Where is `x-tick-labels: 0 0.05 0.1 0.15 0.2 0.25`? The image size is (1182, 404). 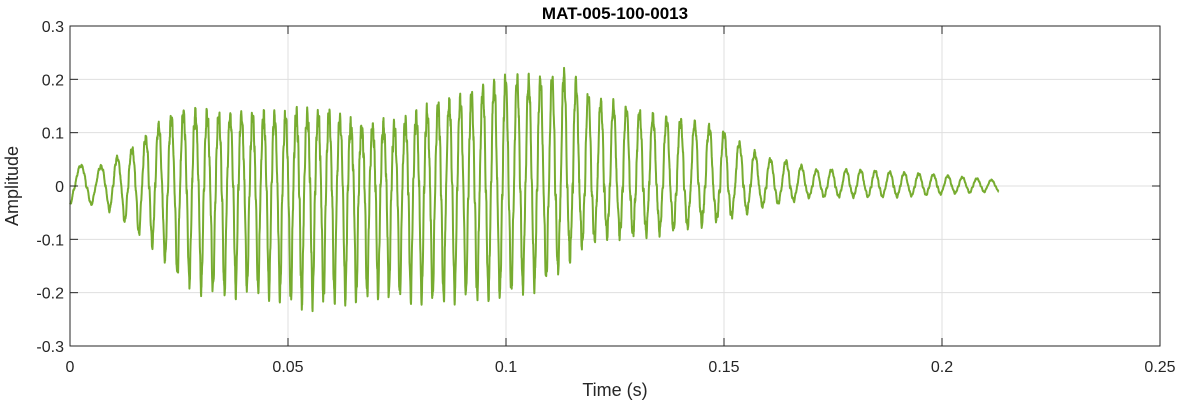 x-tick-labels: 0 0.05 0.1 0.15 0.2 0.25 is located at coordinates (621, 367).